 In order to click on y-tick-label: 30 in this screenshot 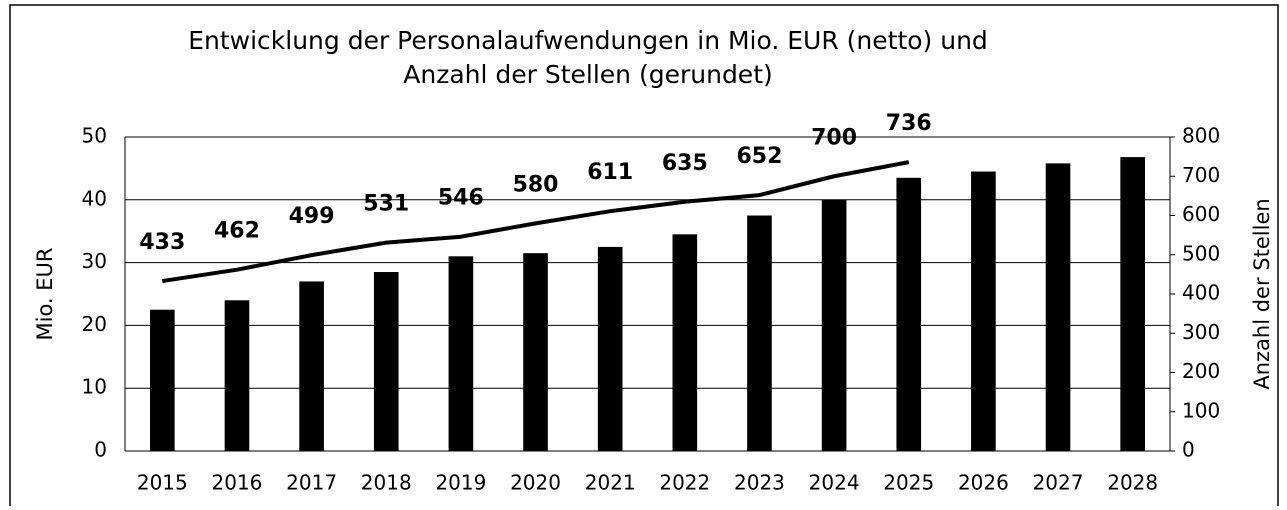, I will do `click(94, 261)`.